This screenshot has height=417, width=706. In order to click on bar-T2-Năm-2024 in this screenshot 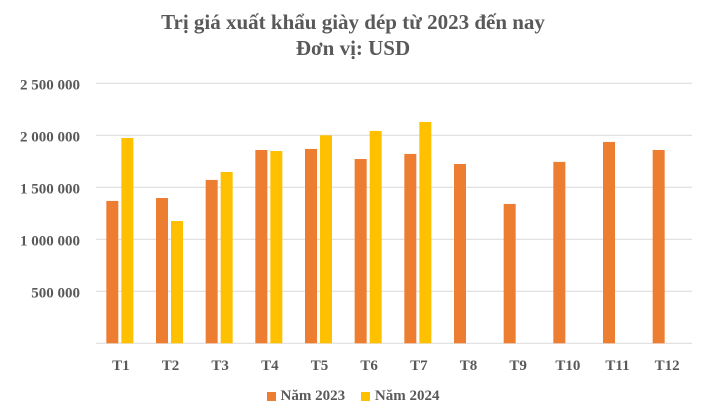, I will do `click(177, 282)`.